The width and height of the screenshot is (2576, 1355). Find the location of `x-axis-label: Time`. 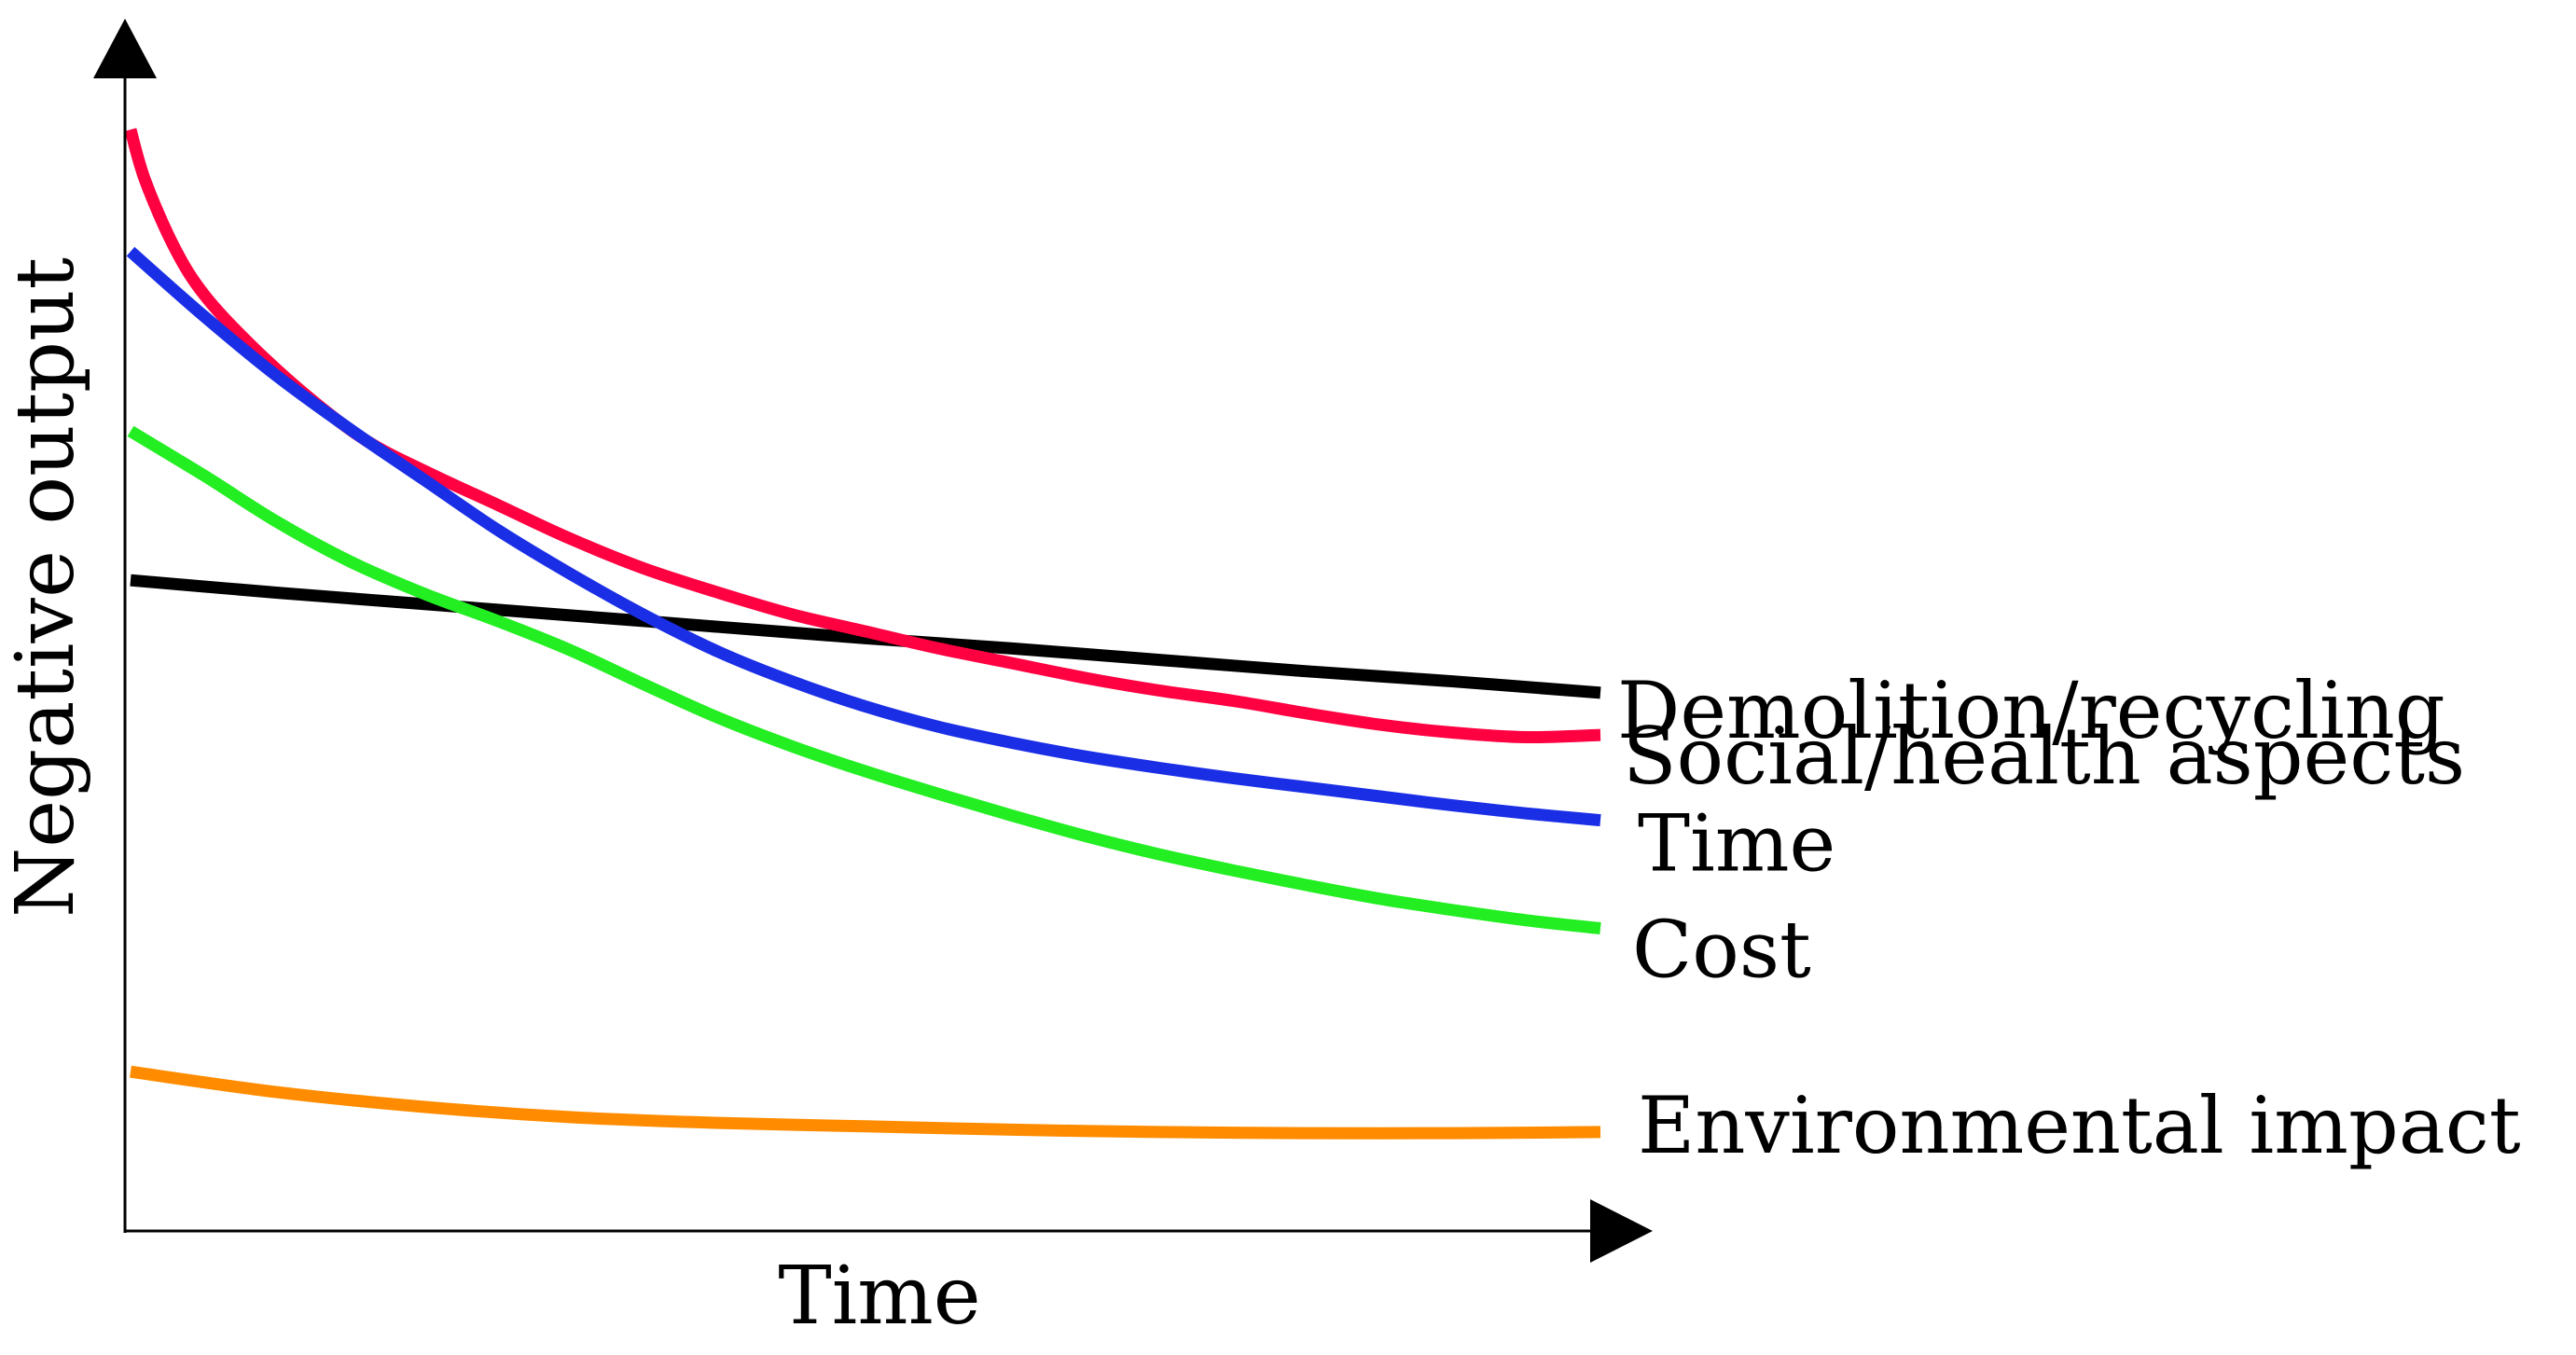

x-axis-label: Time is located at coordinates (879, 1296).